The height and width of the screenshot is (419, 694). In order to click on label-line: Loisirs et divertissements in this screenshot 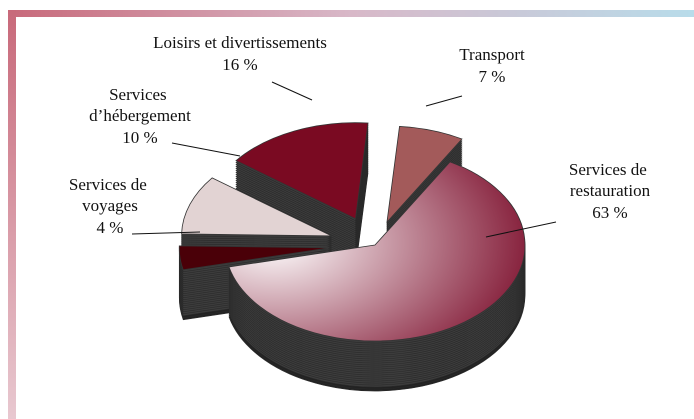, I will do `click(240, 42)`.